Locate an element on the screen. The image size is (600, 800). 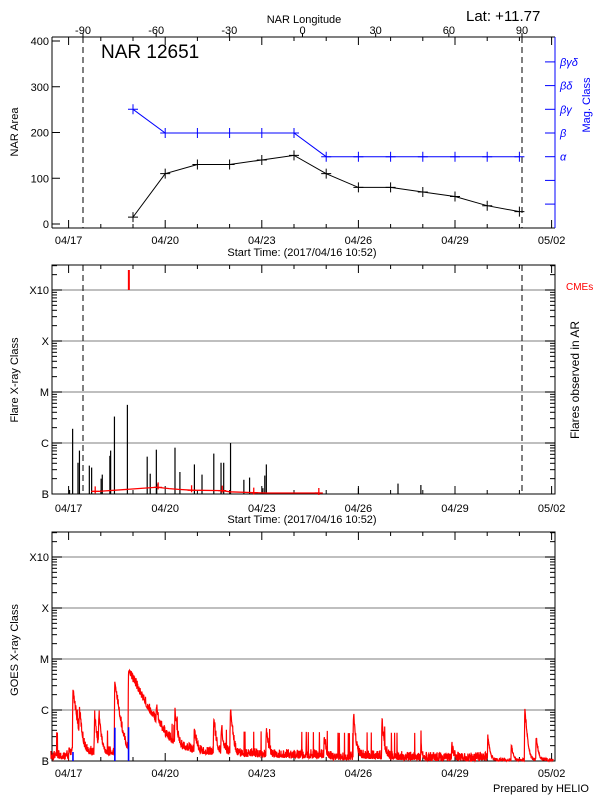
credit-label: Prepared by HELIO is located at coordinates (541, 789).